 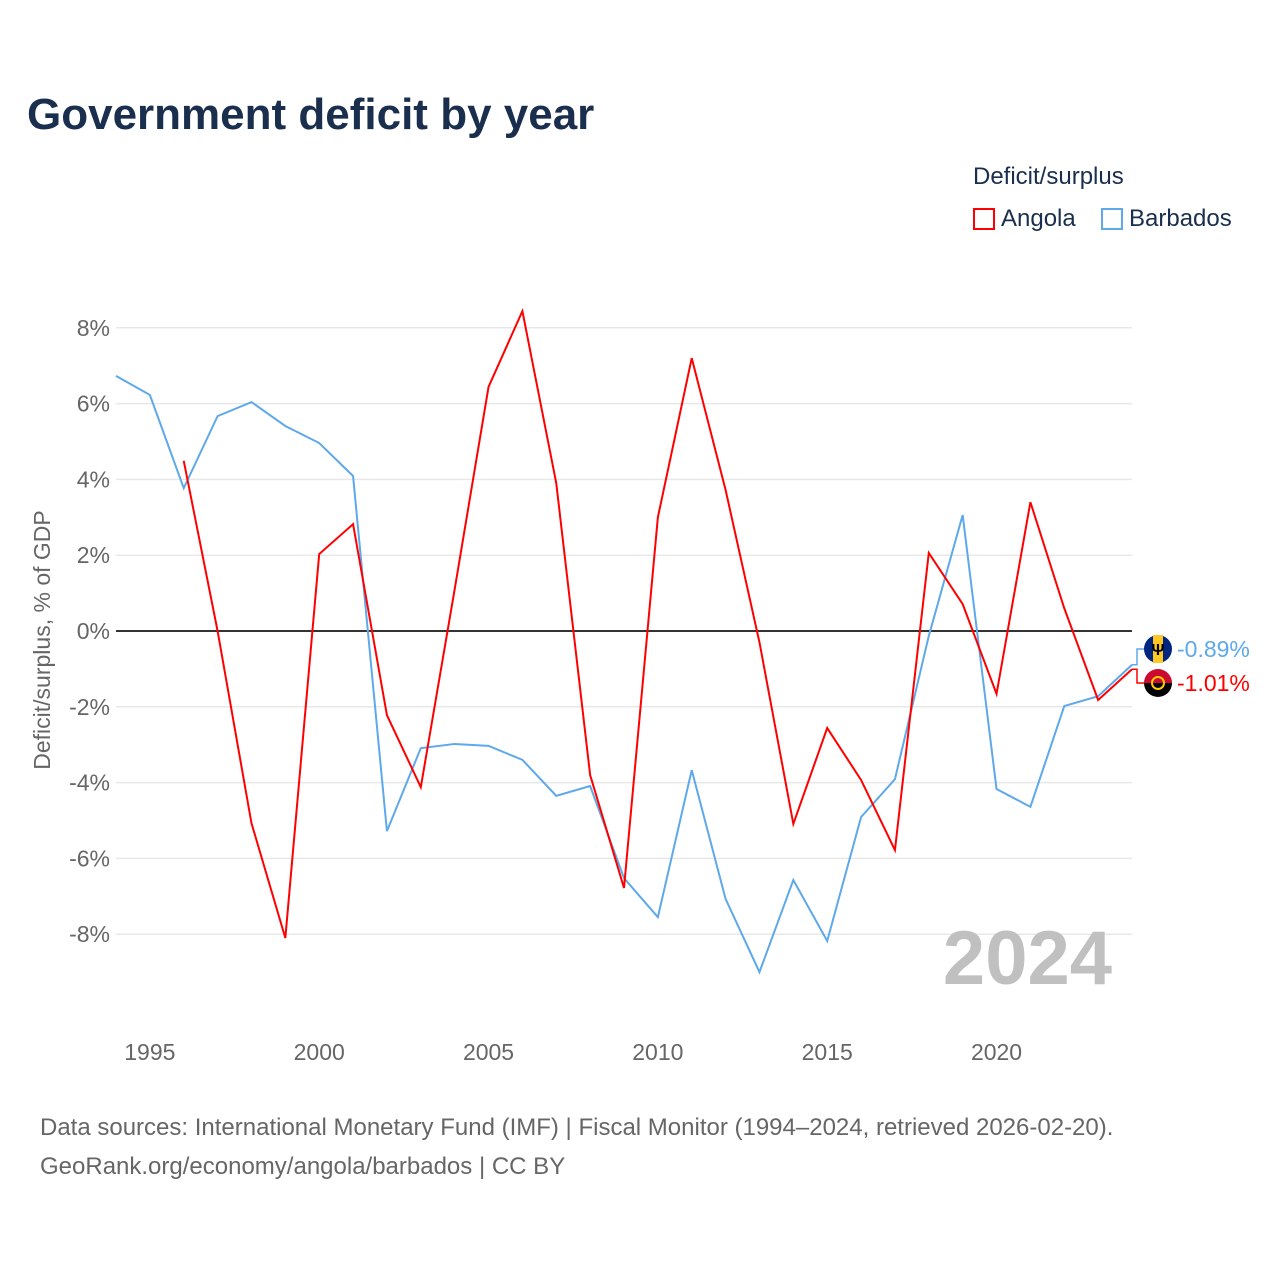 I want to click on end-value-label: -1.01%, so click(x=1213, y=683).